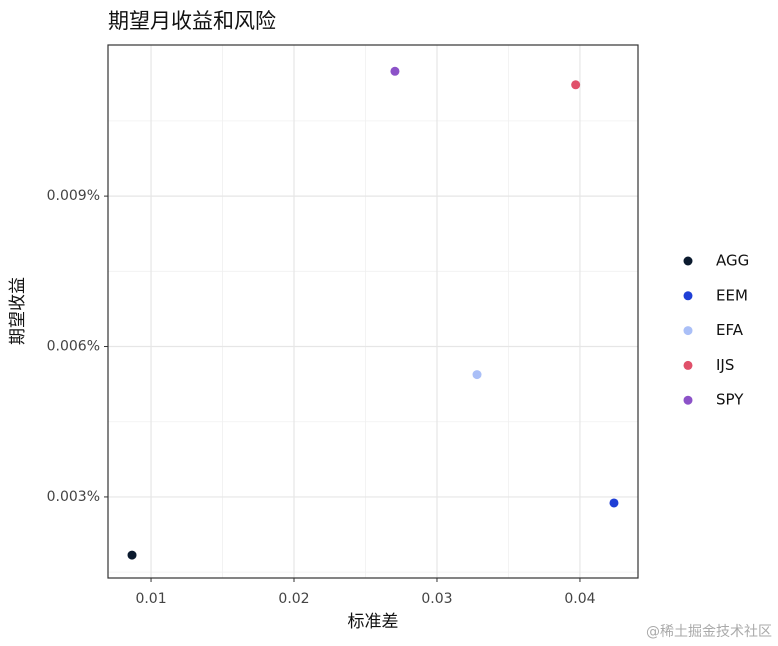 This screenshot has height=646, width=778. What do you see at coordinates (192, 21) in the screenshot?
I see `chart-title: 期望月收益和风险` at bounding box center [192, 21].